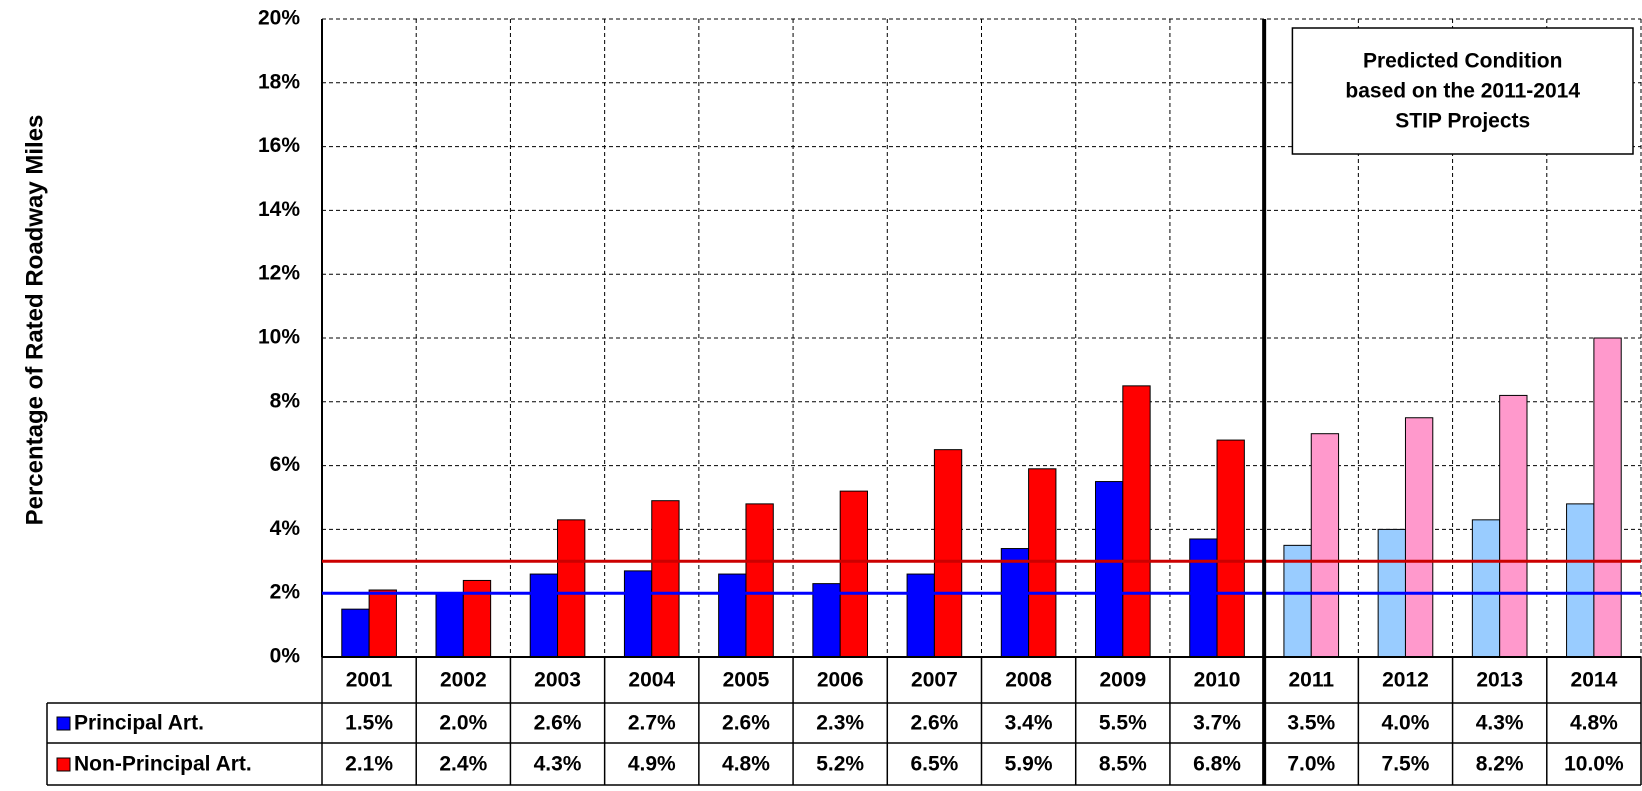 This screenshot has width=1642, height=791. What do you see at coordinates (1217, 764) in the screenshot?
I see `data-label: 6.8%` at bounding box center [1217, 764].